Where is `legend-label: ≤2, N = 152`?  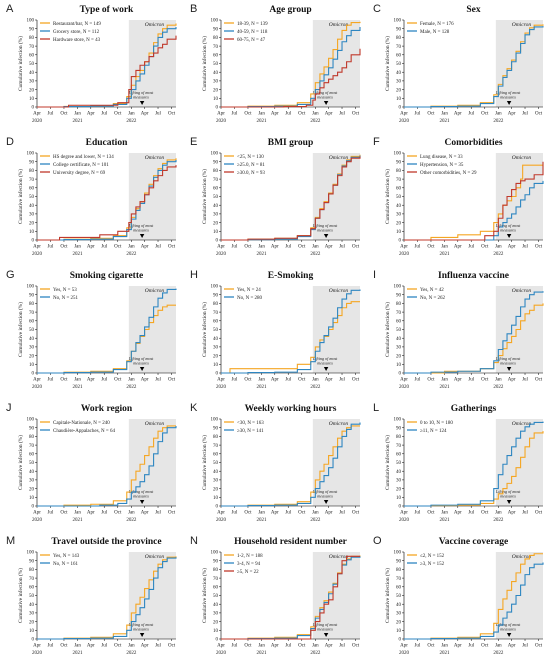 legend-label: ≤2, N = 152 is located at coordinates (432, 556).